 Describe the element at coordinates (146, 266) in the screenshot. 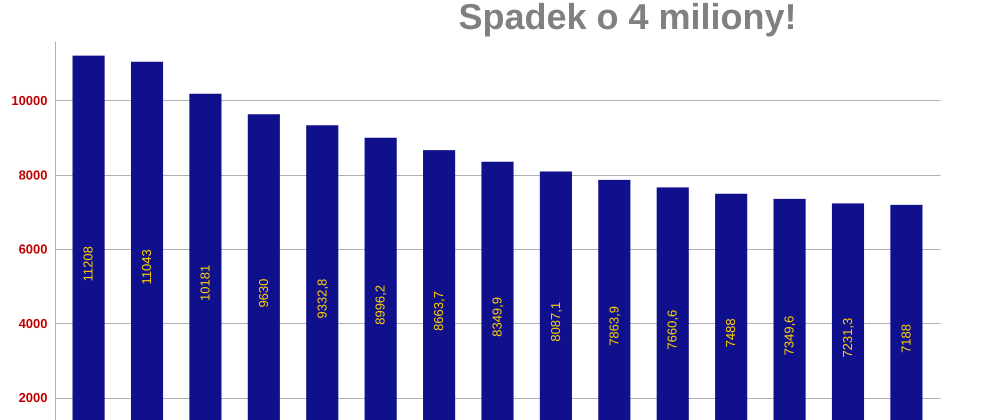

I see `data-label: 11043` at that location.